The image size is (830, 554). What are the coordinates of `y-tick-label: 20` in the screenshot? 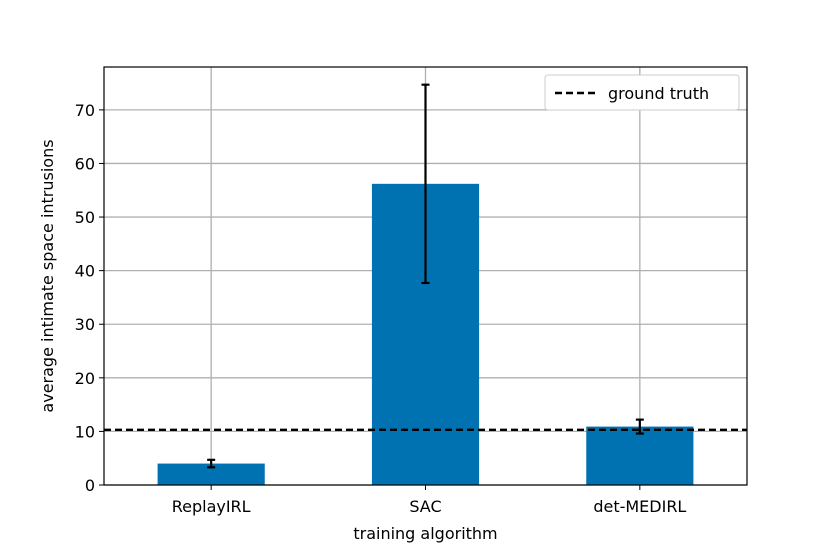 It's located at (85, 378).